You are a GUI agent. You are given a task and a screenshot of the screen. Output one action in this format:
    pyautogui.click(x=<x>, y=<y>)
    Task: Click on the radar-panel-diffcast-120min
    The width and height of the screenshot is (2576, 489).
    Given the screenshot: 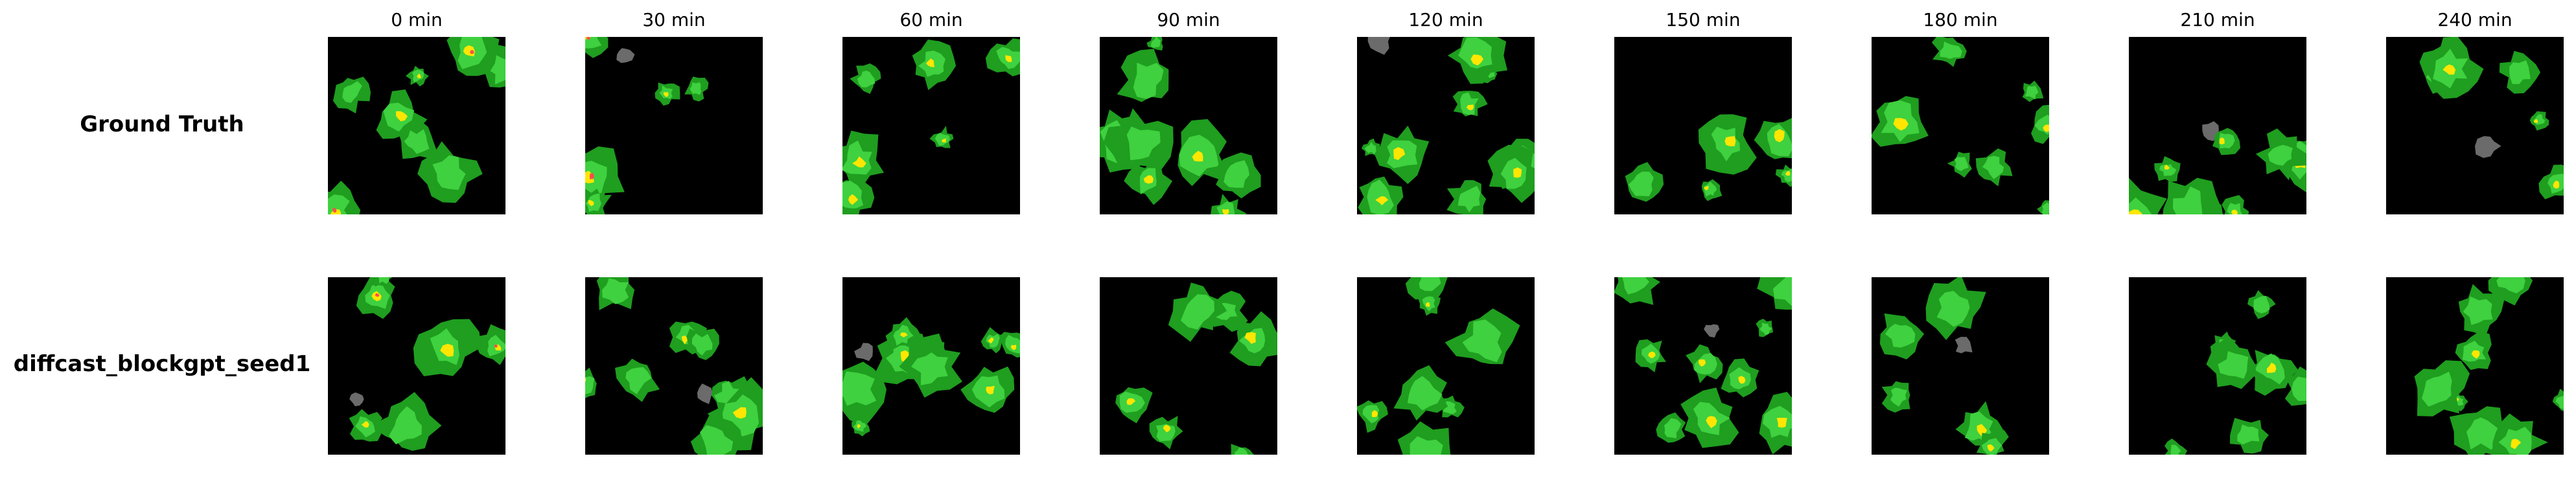 What is the action you would take?
    pyautogui.click(x=1446, y=366)
    